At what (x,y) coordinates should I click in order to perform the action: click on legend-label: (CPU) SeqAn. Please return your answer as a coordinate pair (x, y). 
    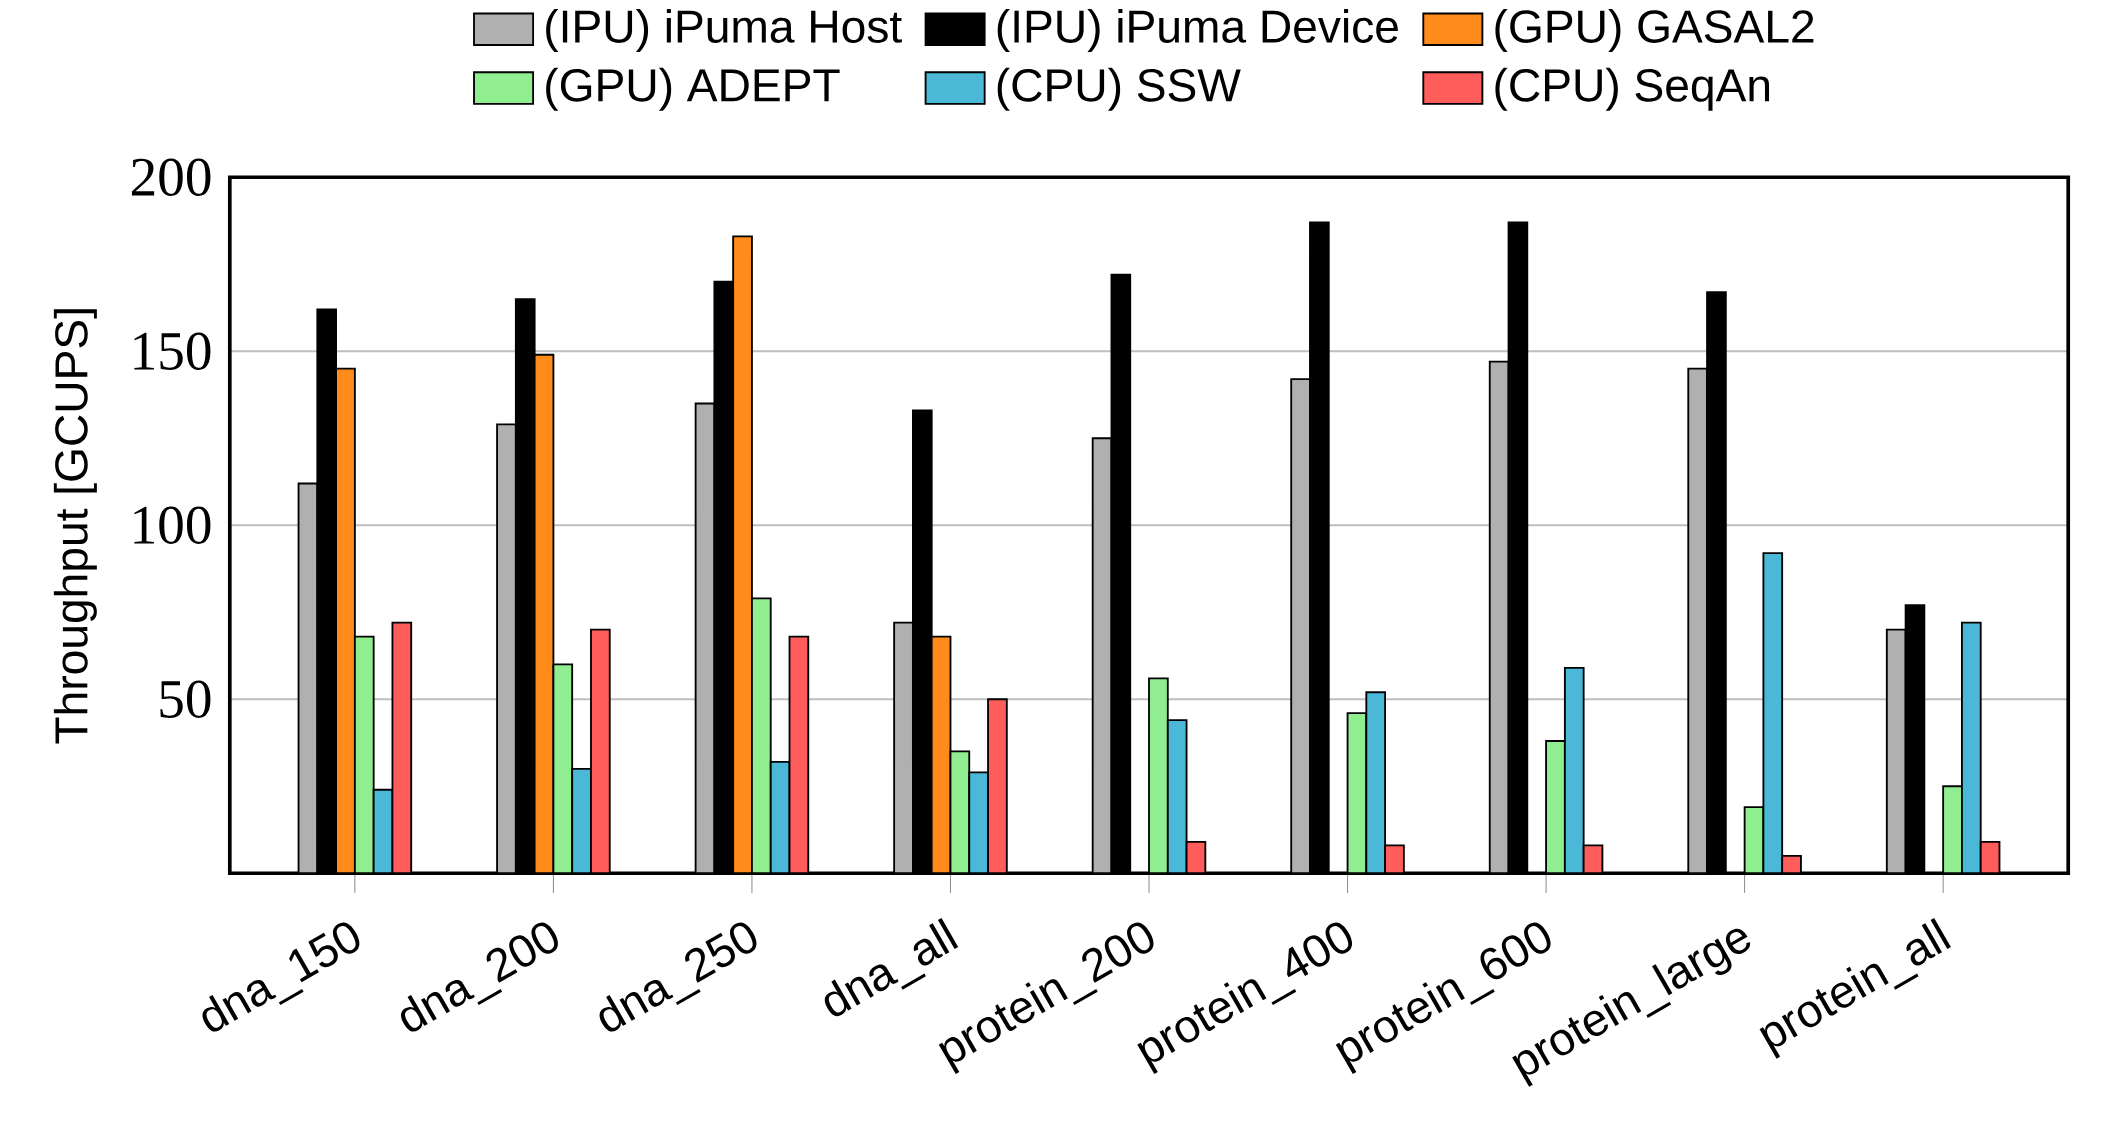
    Looking at the image, I should click on (1632, 89).